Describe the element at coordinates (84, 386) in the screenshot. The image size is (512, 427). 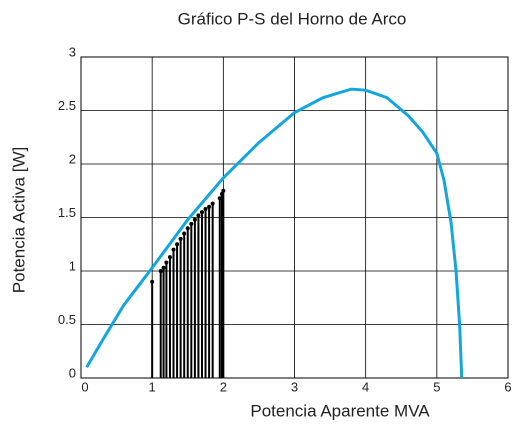
I see `x-tick-label: 0` at that location.